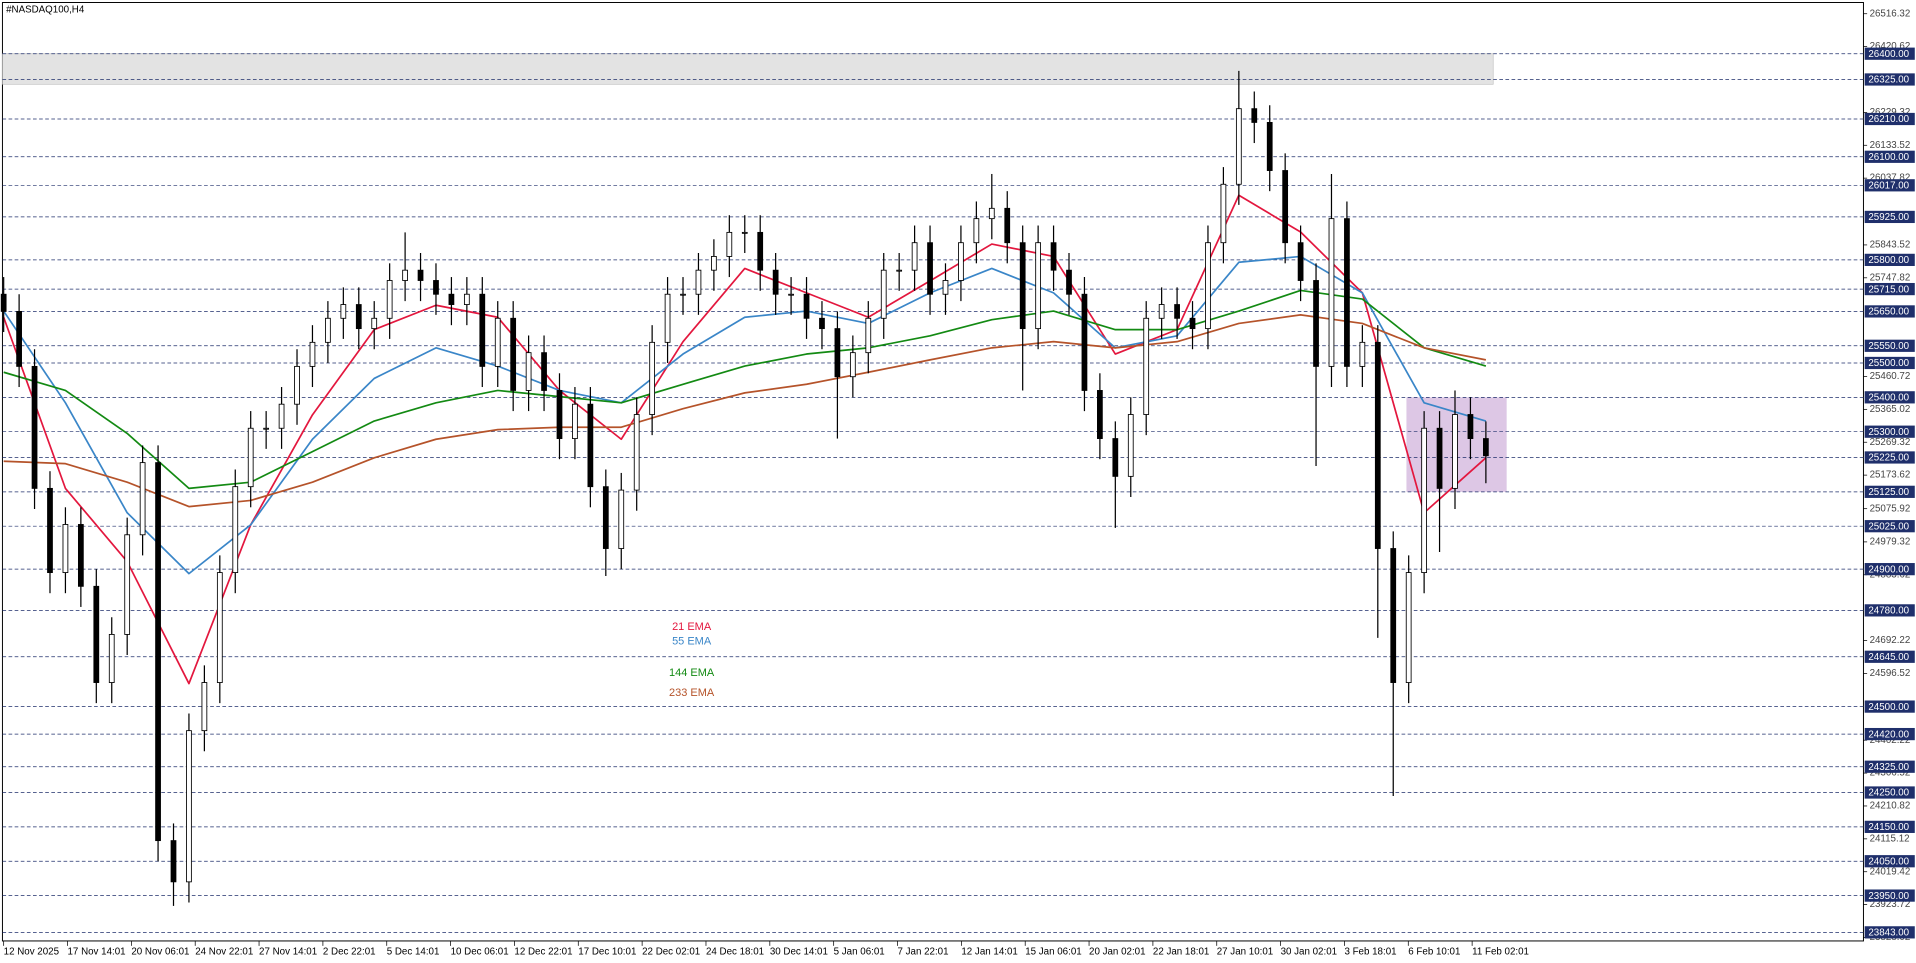  I want to click on y-tick-label: 24306.52, so click(1890, 773).